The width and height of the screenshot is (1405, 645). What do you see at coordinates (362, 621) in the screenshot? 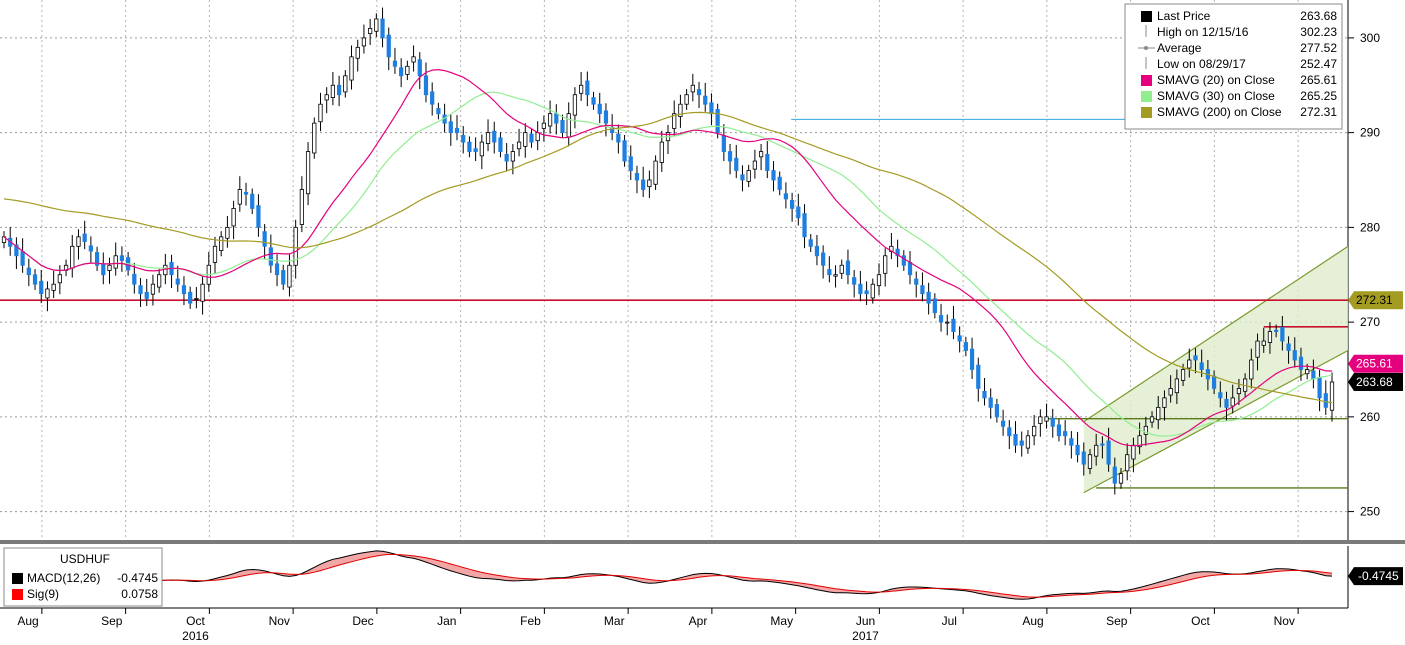
I see `x-tick-label: Dec` at bounding box center [362, 621].